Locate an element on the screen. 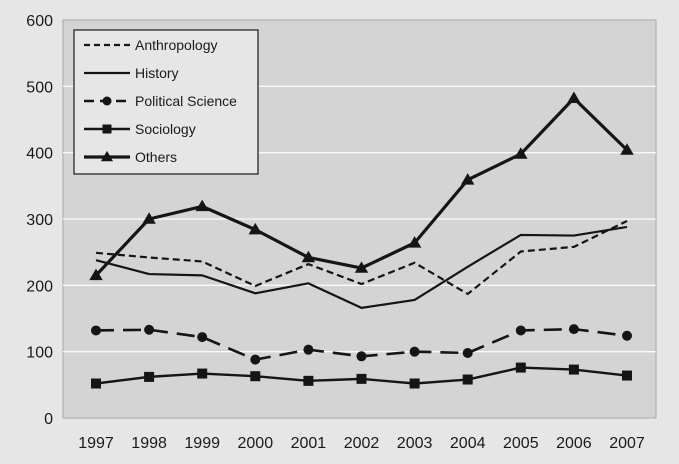  y-tick-label: 0 is located at coordinates (48, 419).